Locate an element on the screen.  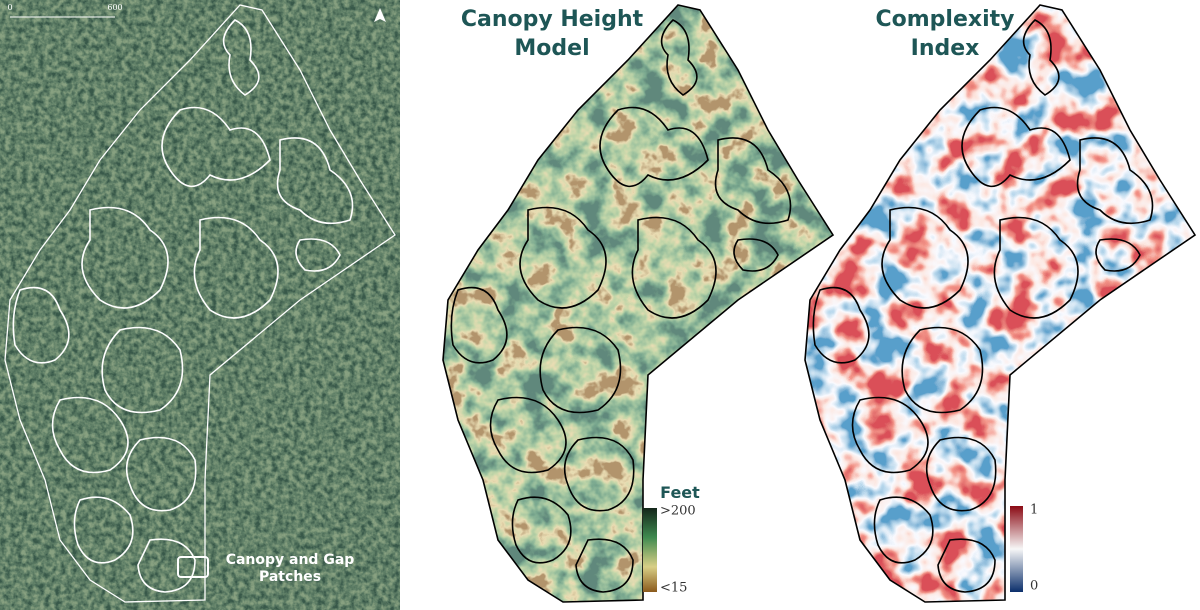
panel-title: Canopy Height is located at coordinates (552, 19).